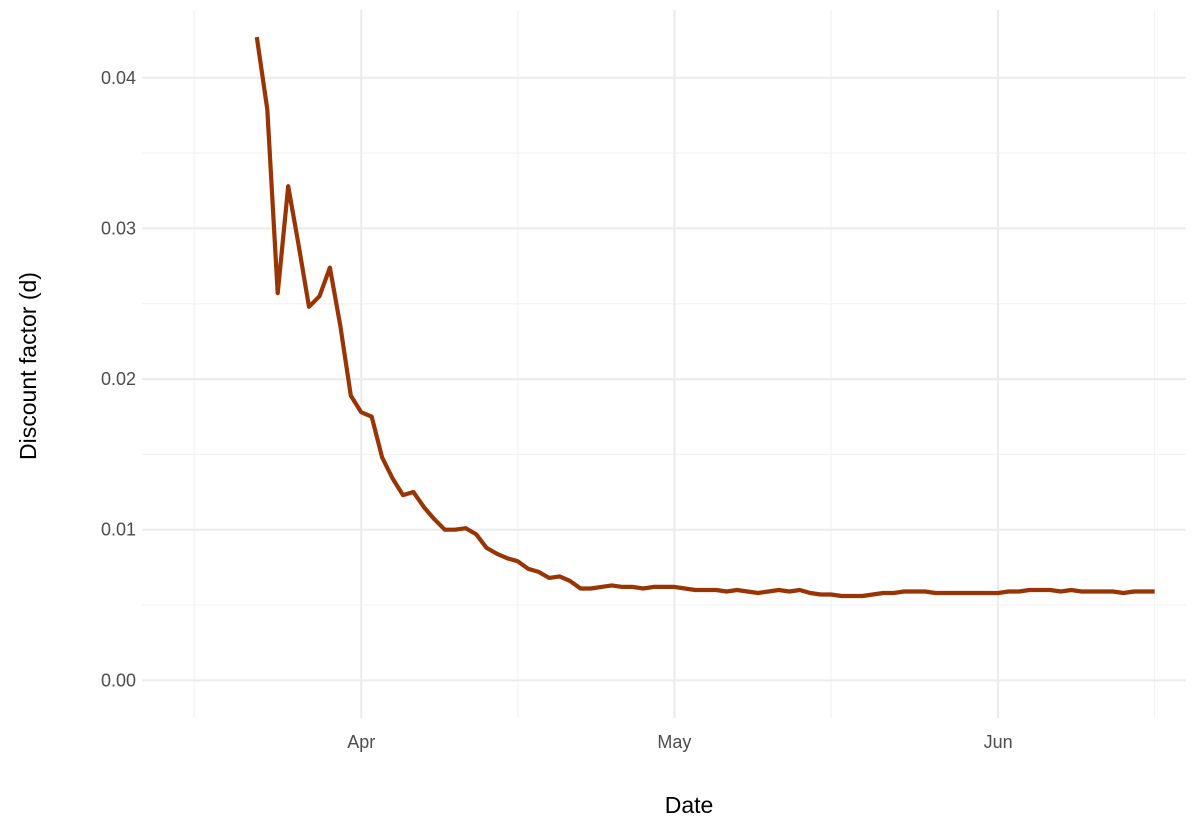 This screenshot has height=825, width=1204. What do you see at coordinates (28, 366) in the screenshot?
I see `y-axis-title: Discount factor (d)` at bounding box center [28, 366].